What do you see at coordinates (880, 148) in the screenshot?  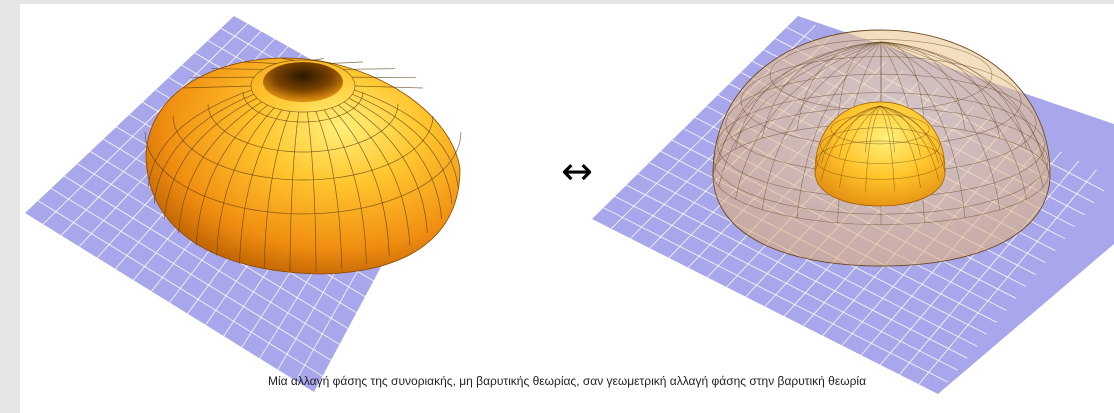 I see `inner-hemisphere-mesh` at bounding box center [880, 148].